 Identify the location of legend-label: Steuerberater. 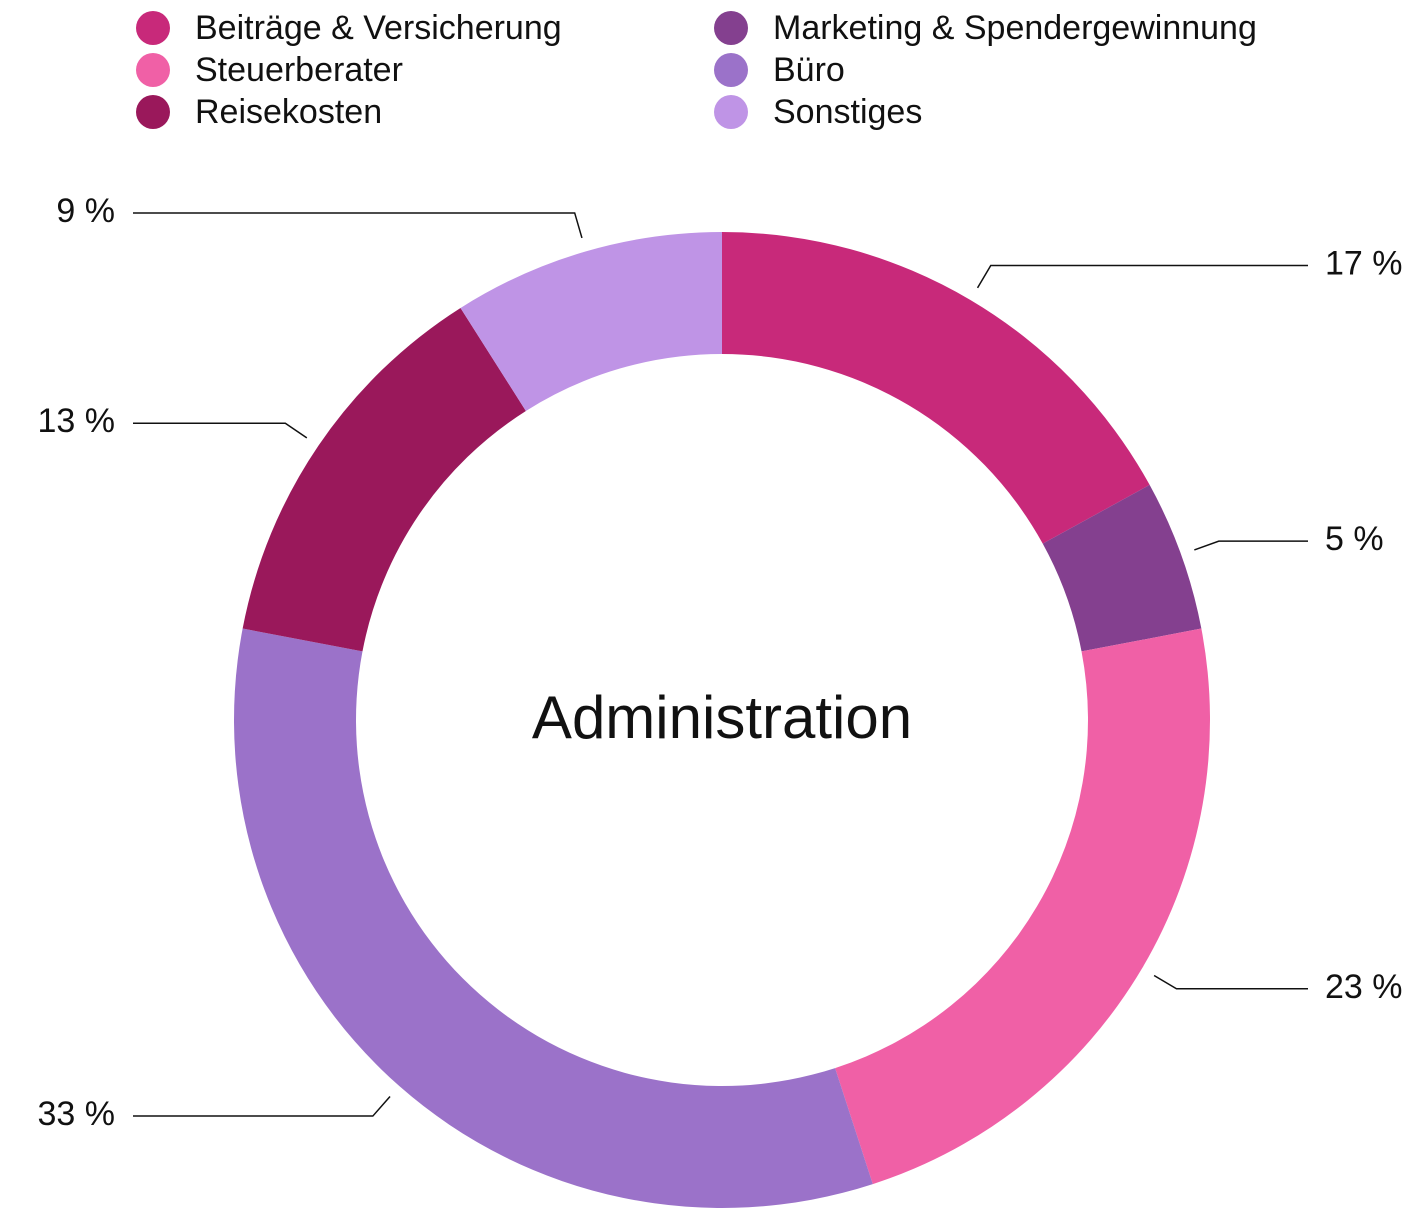
(299, 70).